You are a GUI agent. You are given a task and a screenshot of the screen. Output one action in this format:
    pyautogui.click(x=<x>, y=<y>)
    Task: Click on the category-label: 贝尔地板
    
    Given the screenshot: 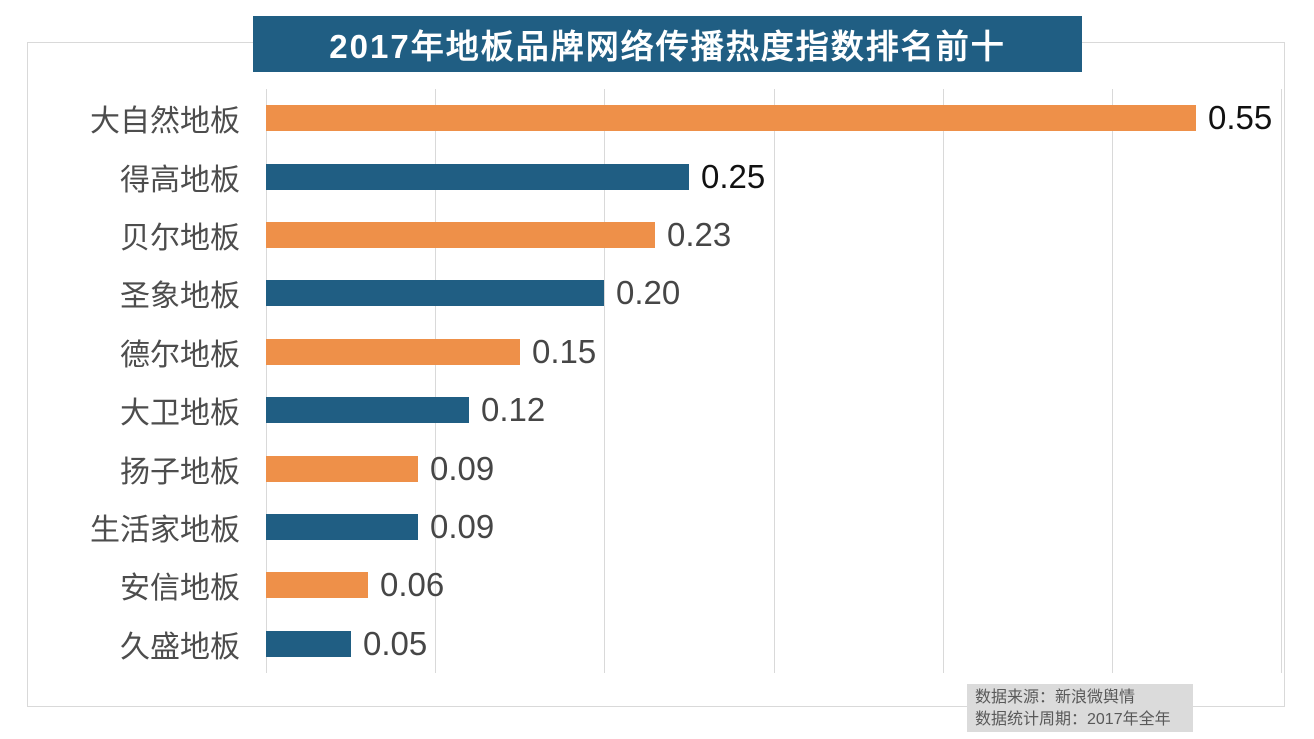 What is the action you would take?
    pyautogui.click(x=180, y=238)
    